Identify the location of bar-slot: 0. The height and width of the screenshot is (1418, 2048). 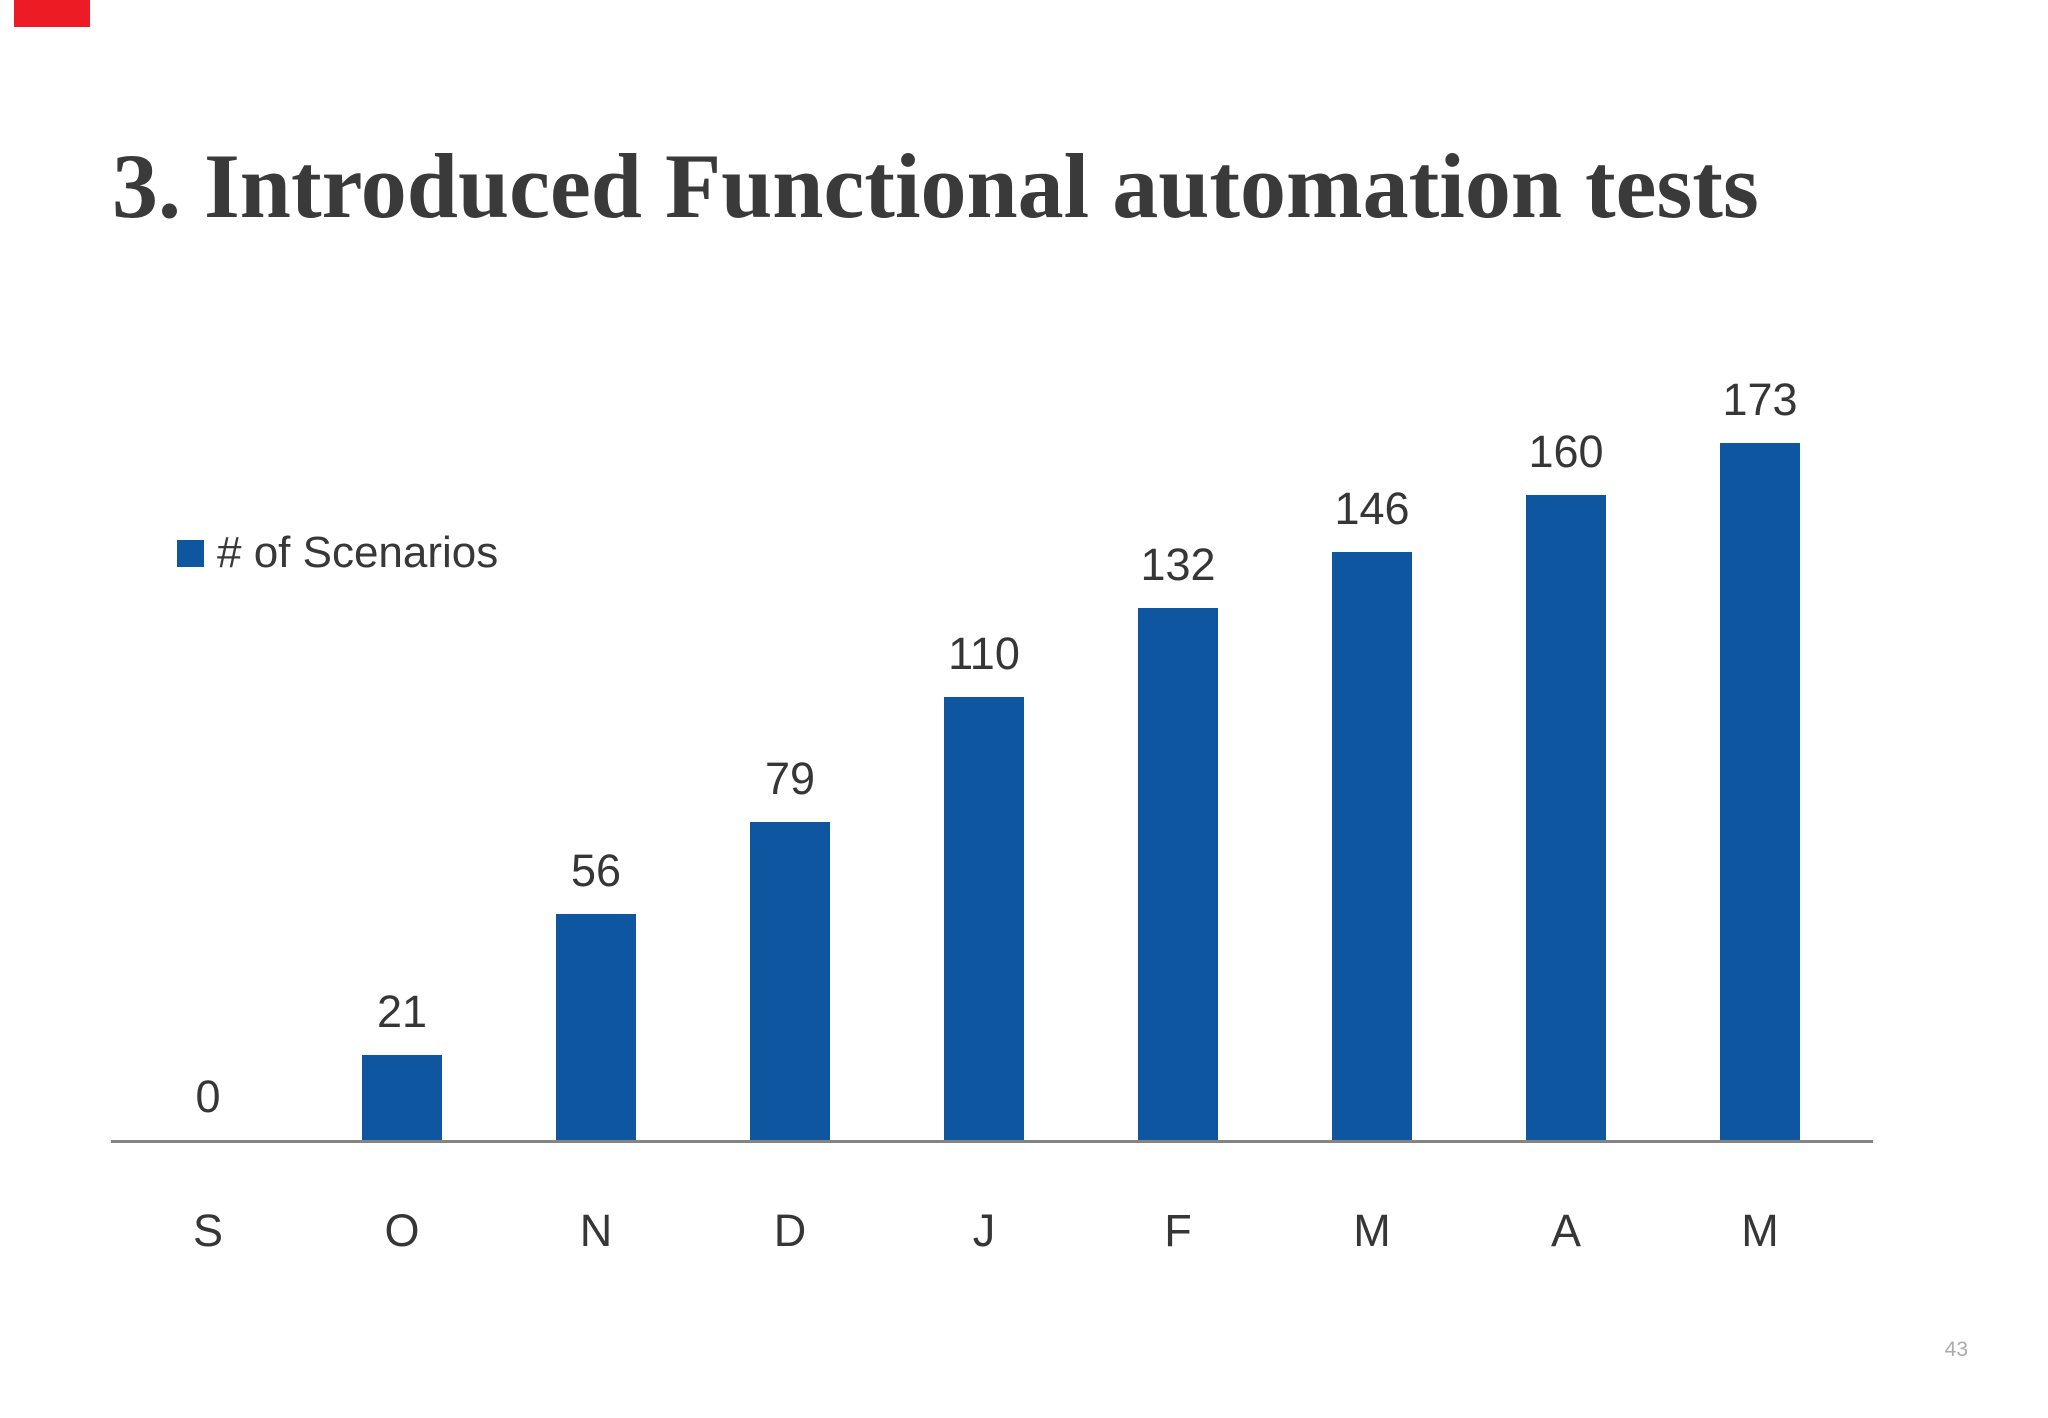
(208, 570).